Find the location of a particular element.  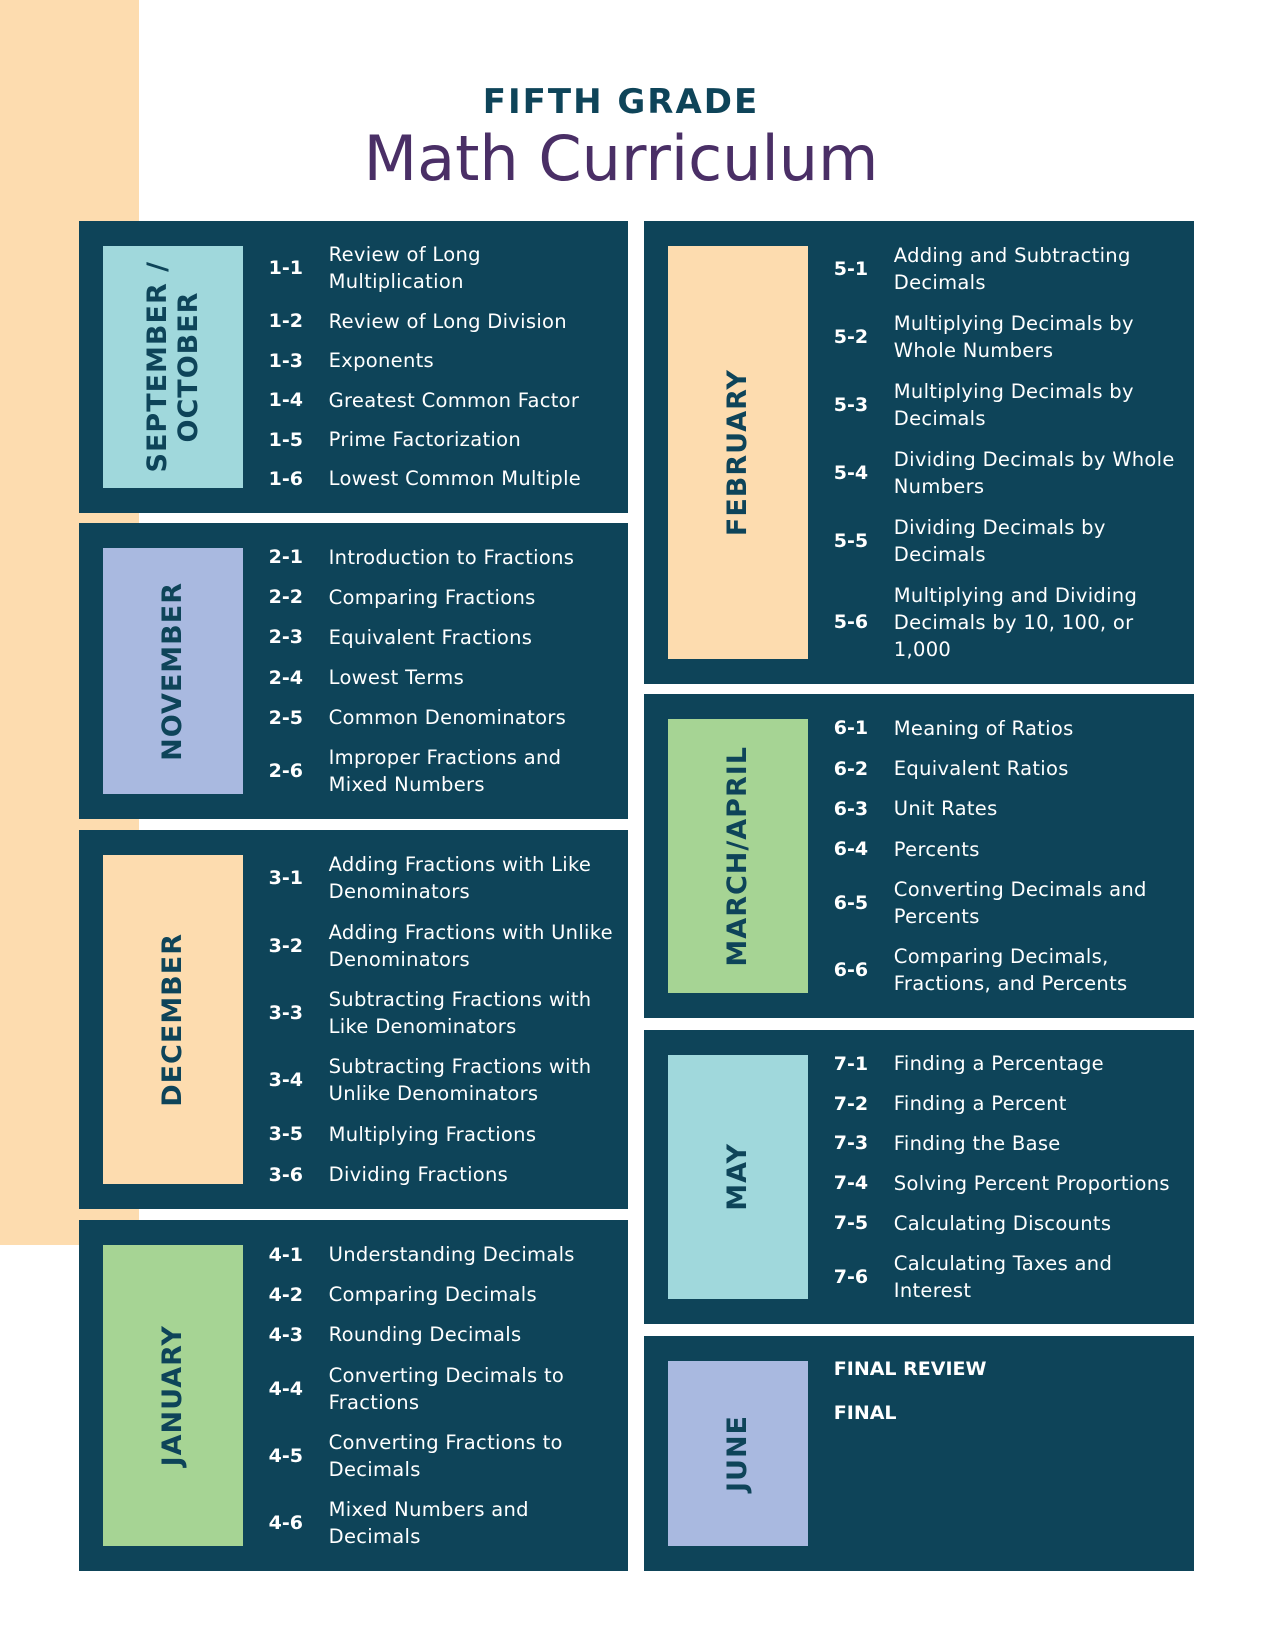

lesson-number: 2-5 is located at coordinates (285, 717).